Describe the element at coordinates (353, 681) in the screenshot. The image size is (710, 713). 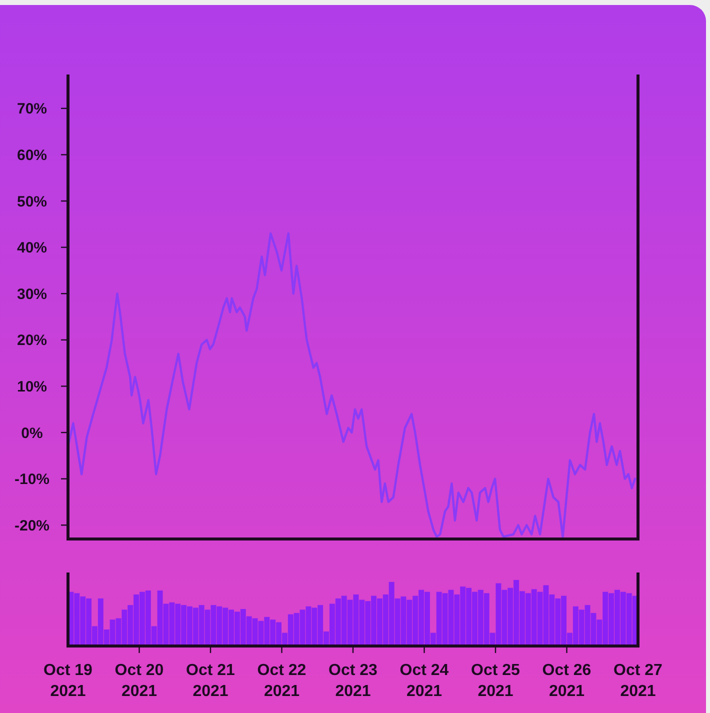
I see `x-tick-label: Oct 23 2021` at that location.